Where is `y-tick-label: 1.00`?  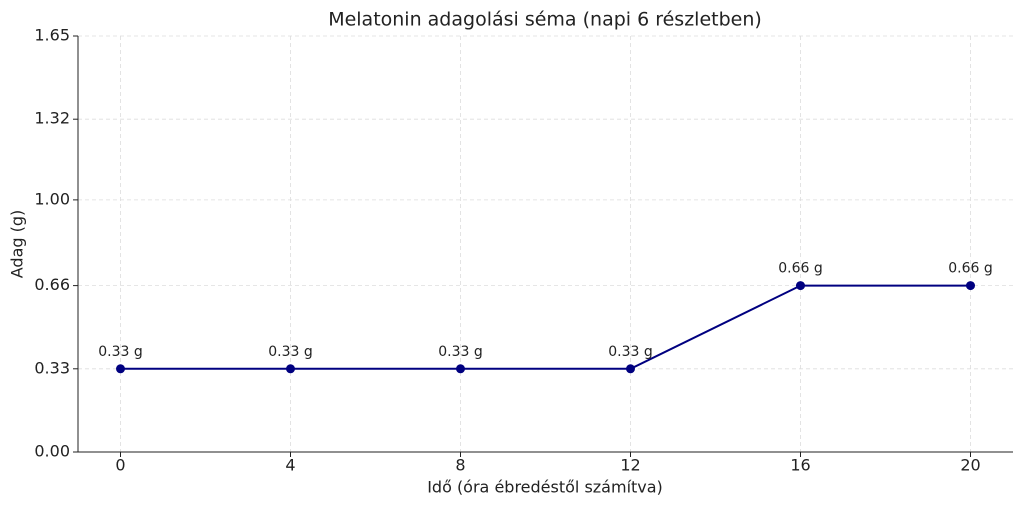 y-tick-label: 1.00 is located at coordinates (52, 198).